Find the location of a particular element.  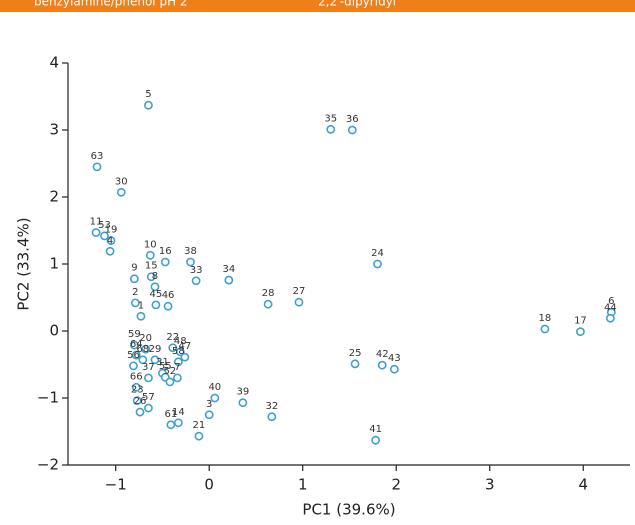

point-label: 53 is located at coordinates (104, 225).